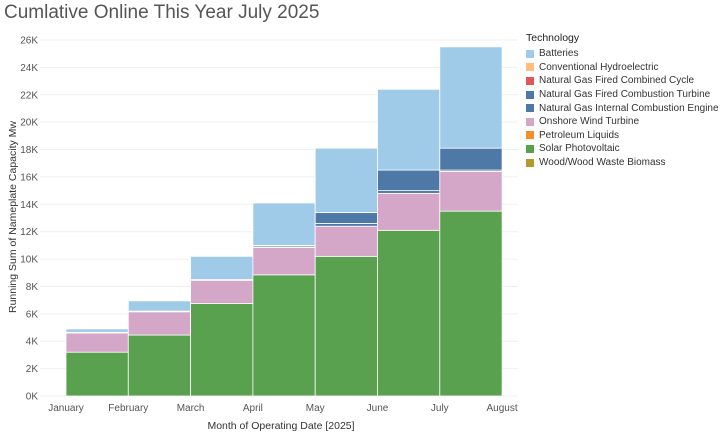  What do you see at coordinates (378, 408) in the screenshot?
I see `x-tick-label: June` at bounding box center [378, 408].